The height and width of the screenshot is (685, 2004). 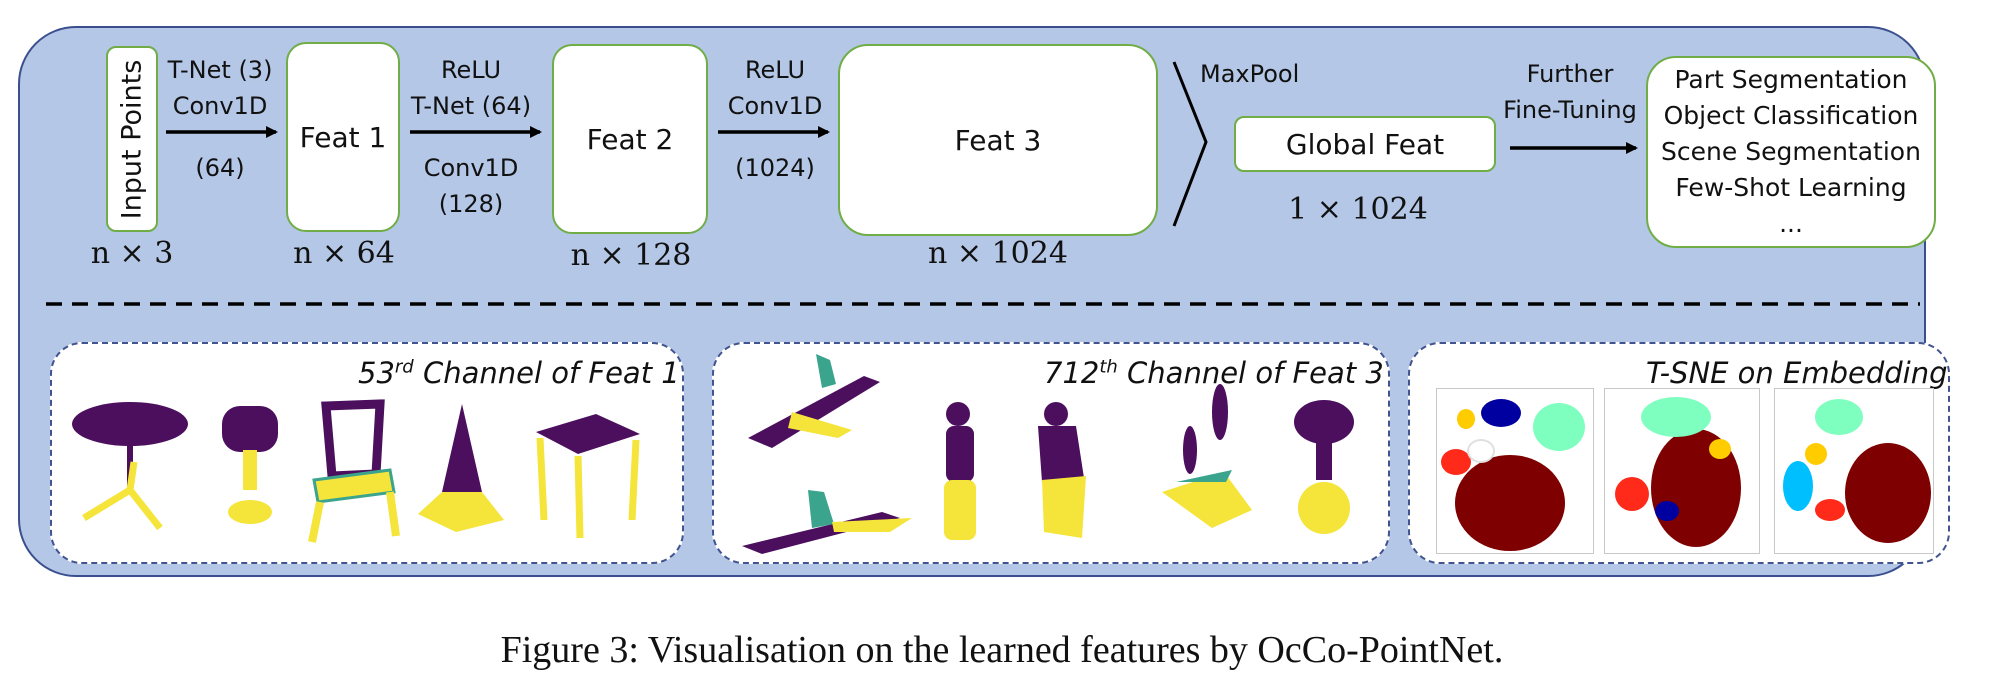 I want to click on task-obj-cls: Object Classification, so click(x=1791, y=115).